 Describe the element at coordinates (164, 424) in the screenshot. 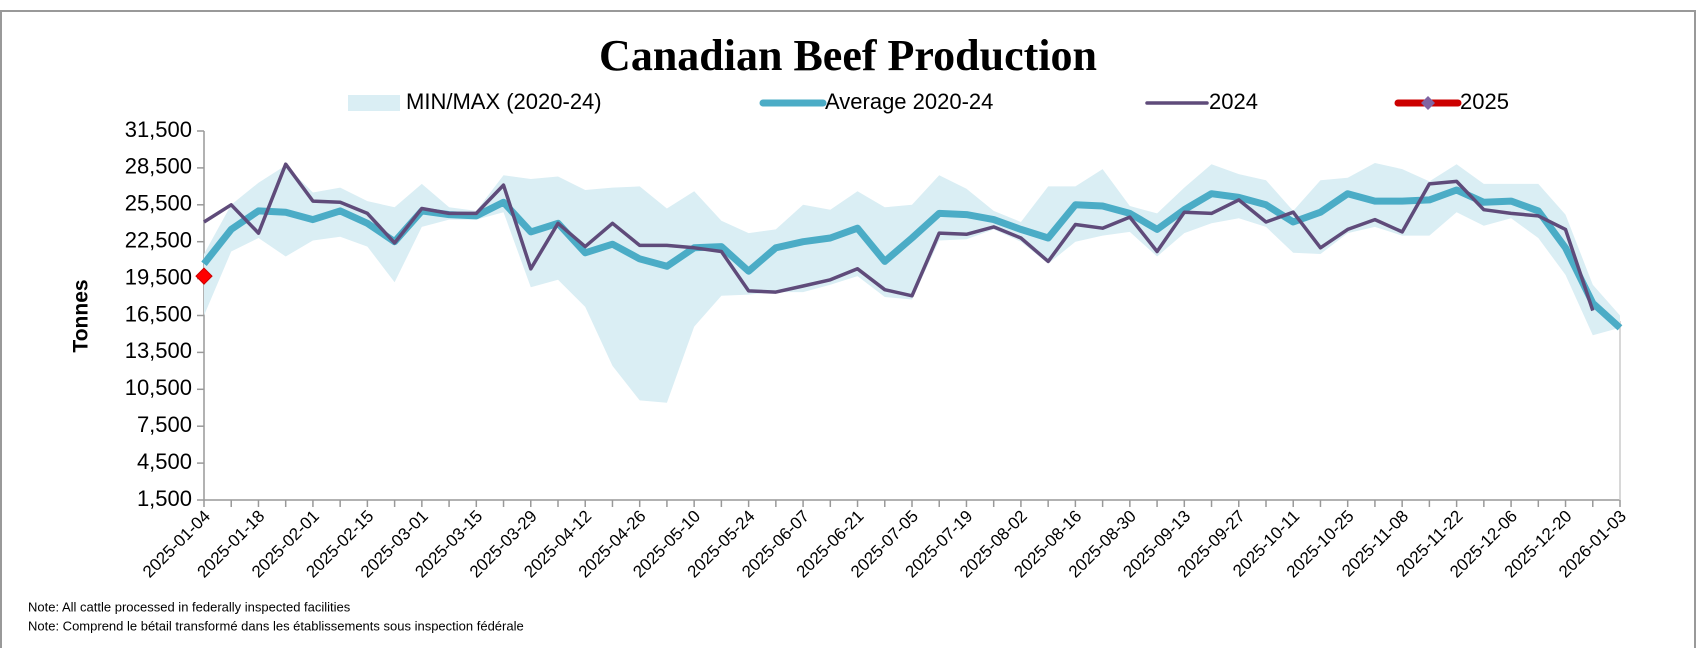

I see `y-tick-label: 7,500` at that location.